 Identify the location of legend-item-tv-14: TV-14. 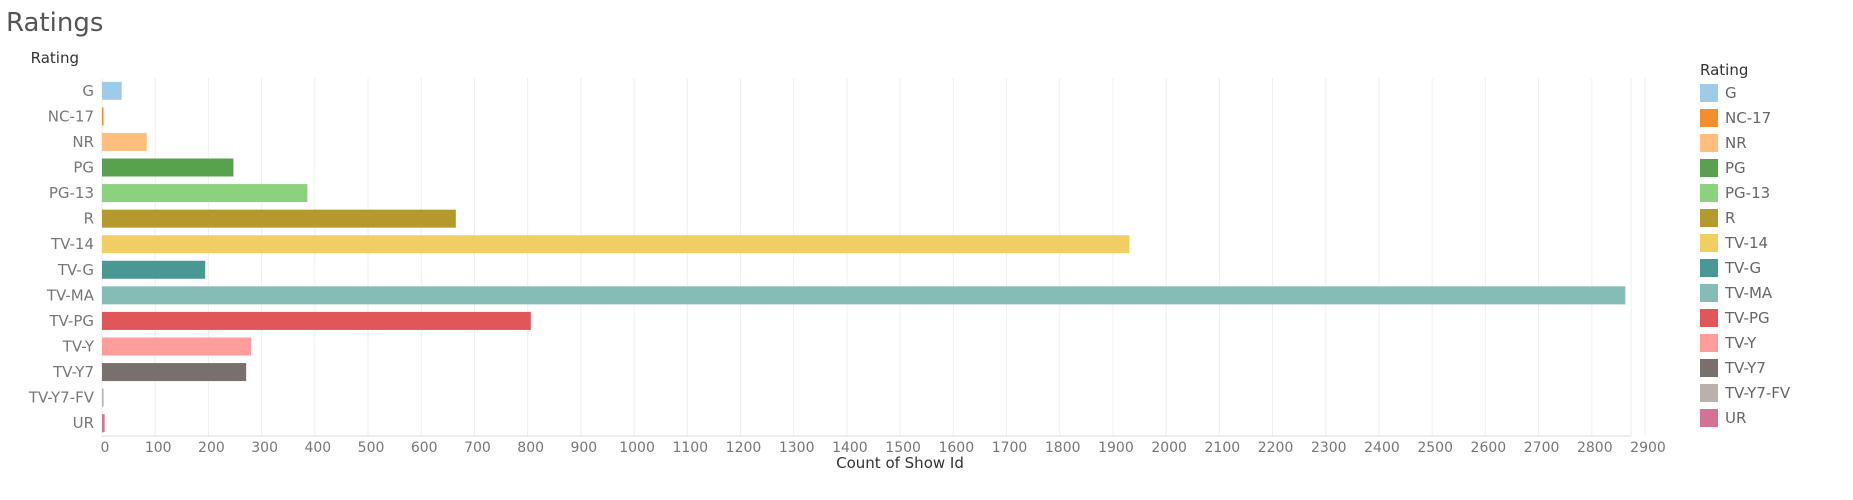
(1770, 242).